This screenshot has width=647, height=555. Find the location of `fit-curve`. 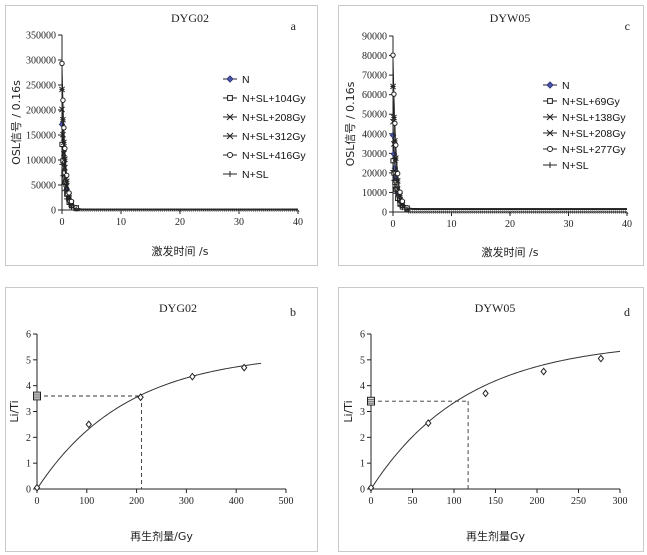

fit-curve is located at coordinates (149, 426).